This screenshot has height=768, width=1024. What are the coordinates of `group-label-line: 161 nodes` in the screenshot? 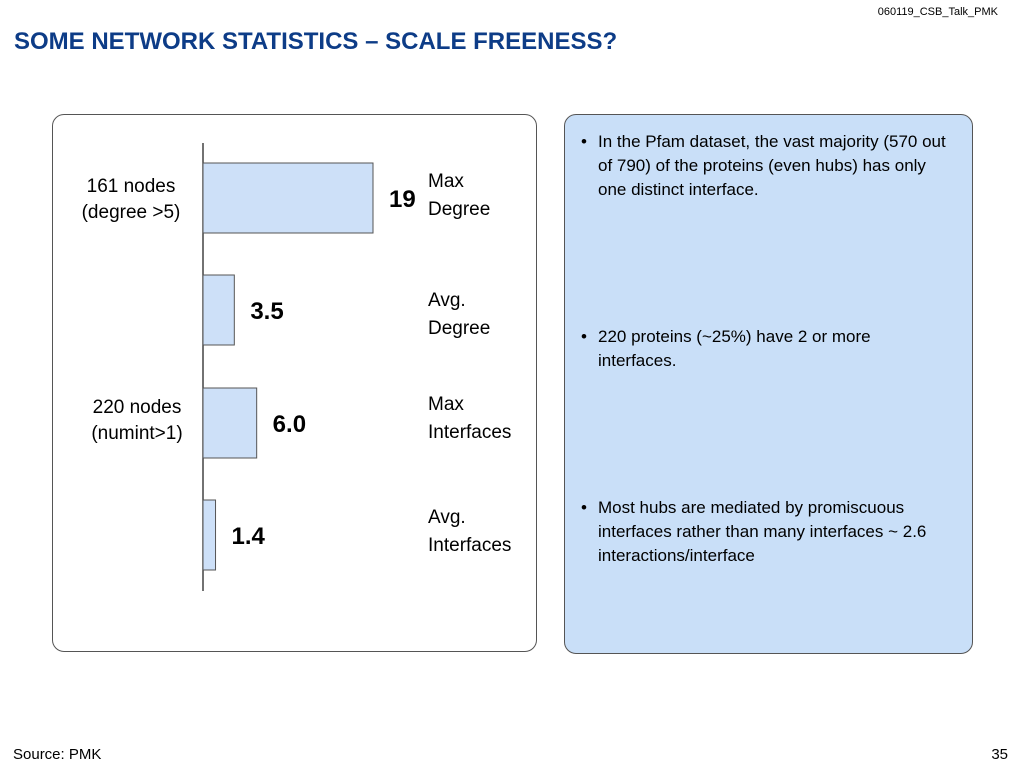 It's located at (131, 186).